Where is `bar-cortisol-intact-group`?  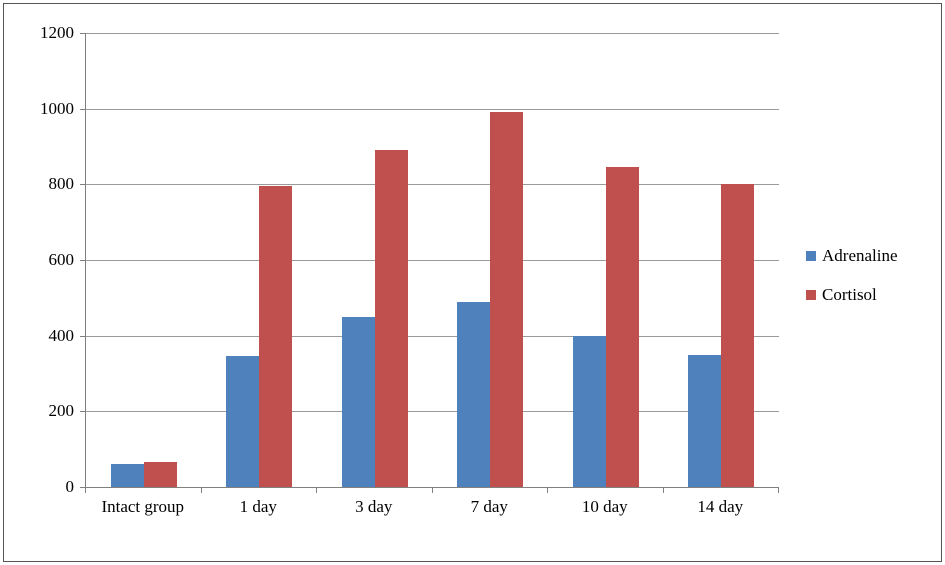 bar-cortisol-intact-group is located at coordinates (160, 474).